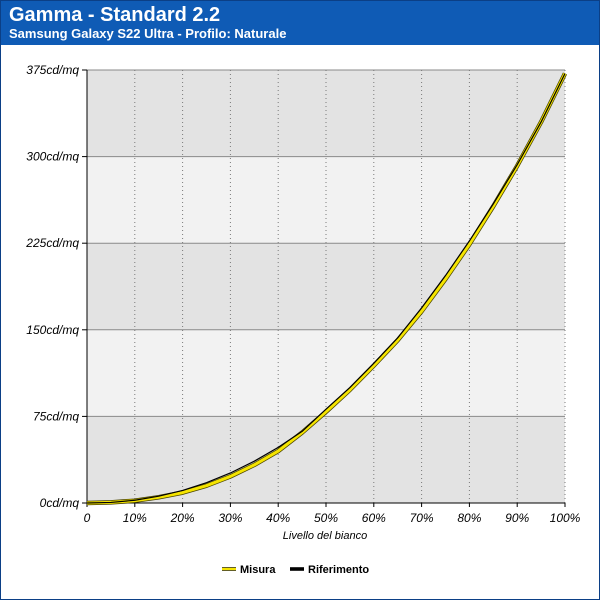  I want to click on x-tick-label: 0, so click(87, 518).